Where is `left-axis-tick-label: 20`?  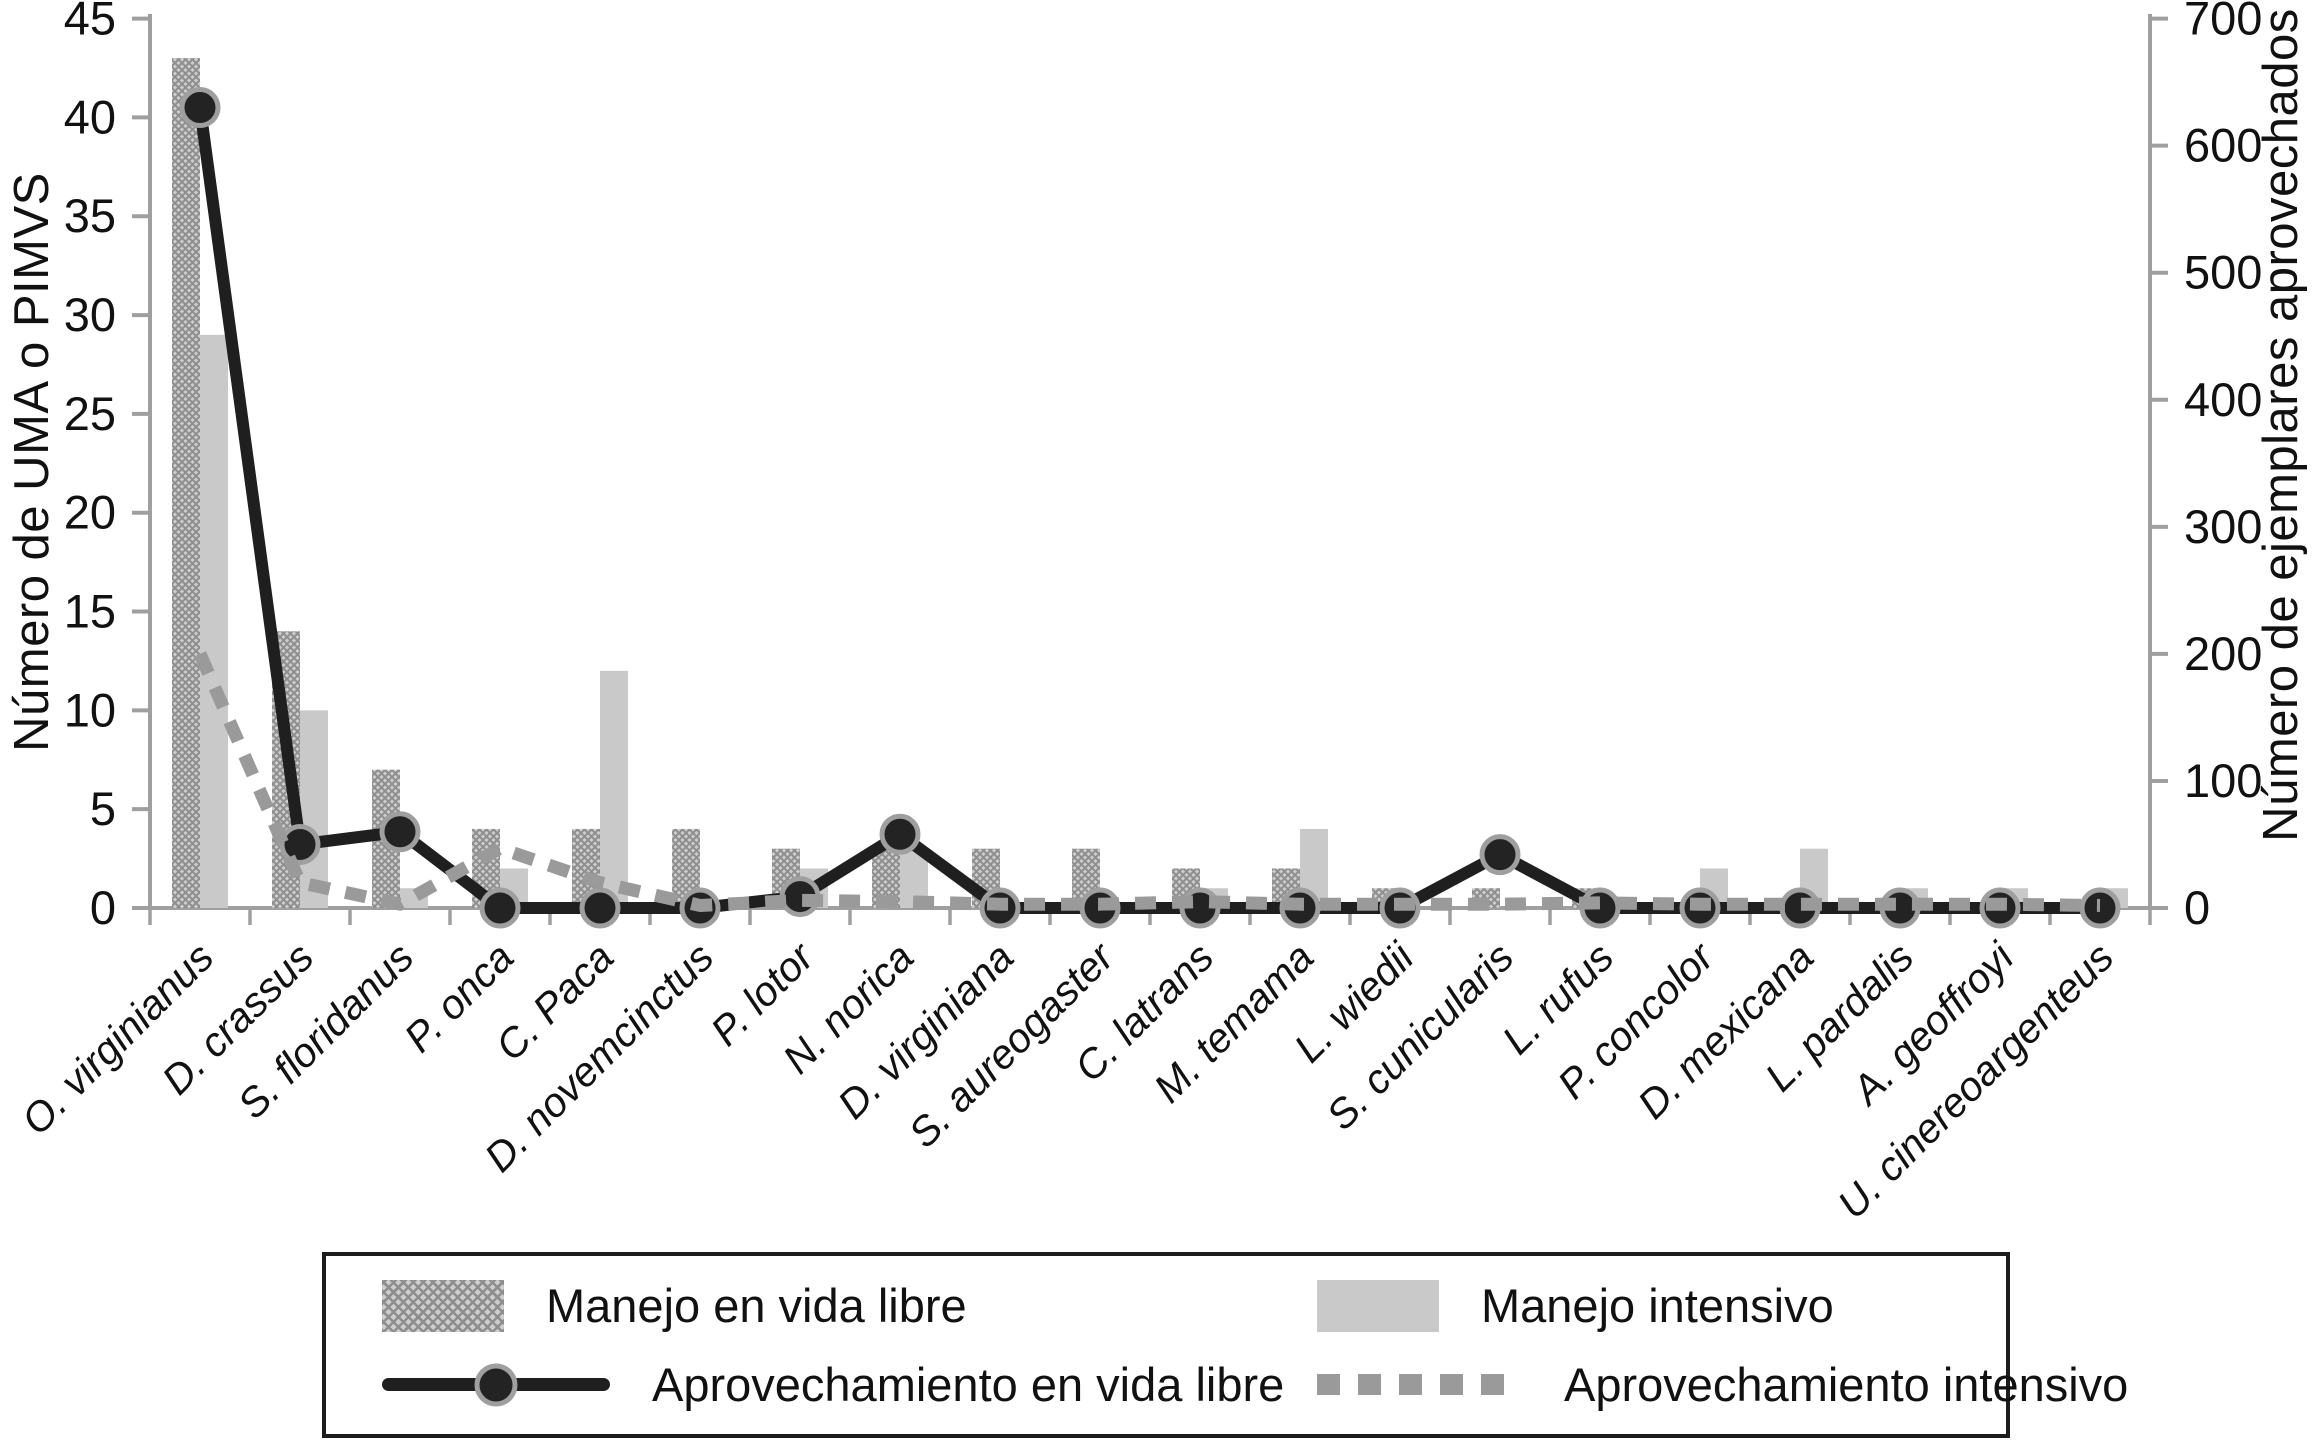 left-axis-tick-label: 20 is located at coordinates (90, 512).